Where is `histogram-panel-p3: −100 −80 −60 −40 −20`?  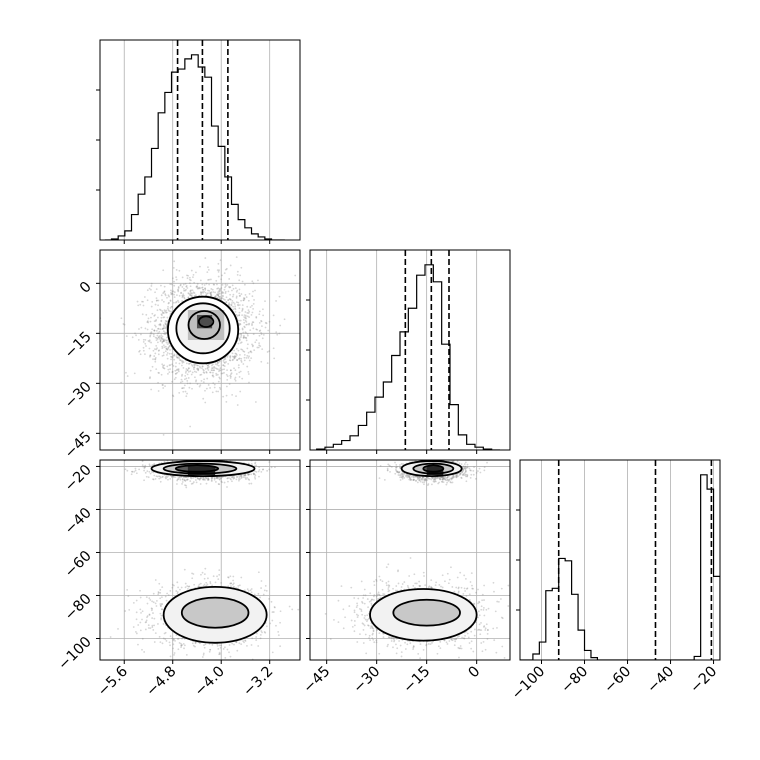
histogram-panel-p3: −100 −80 −60 −40 −20 is located at coordinates (615, 581).